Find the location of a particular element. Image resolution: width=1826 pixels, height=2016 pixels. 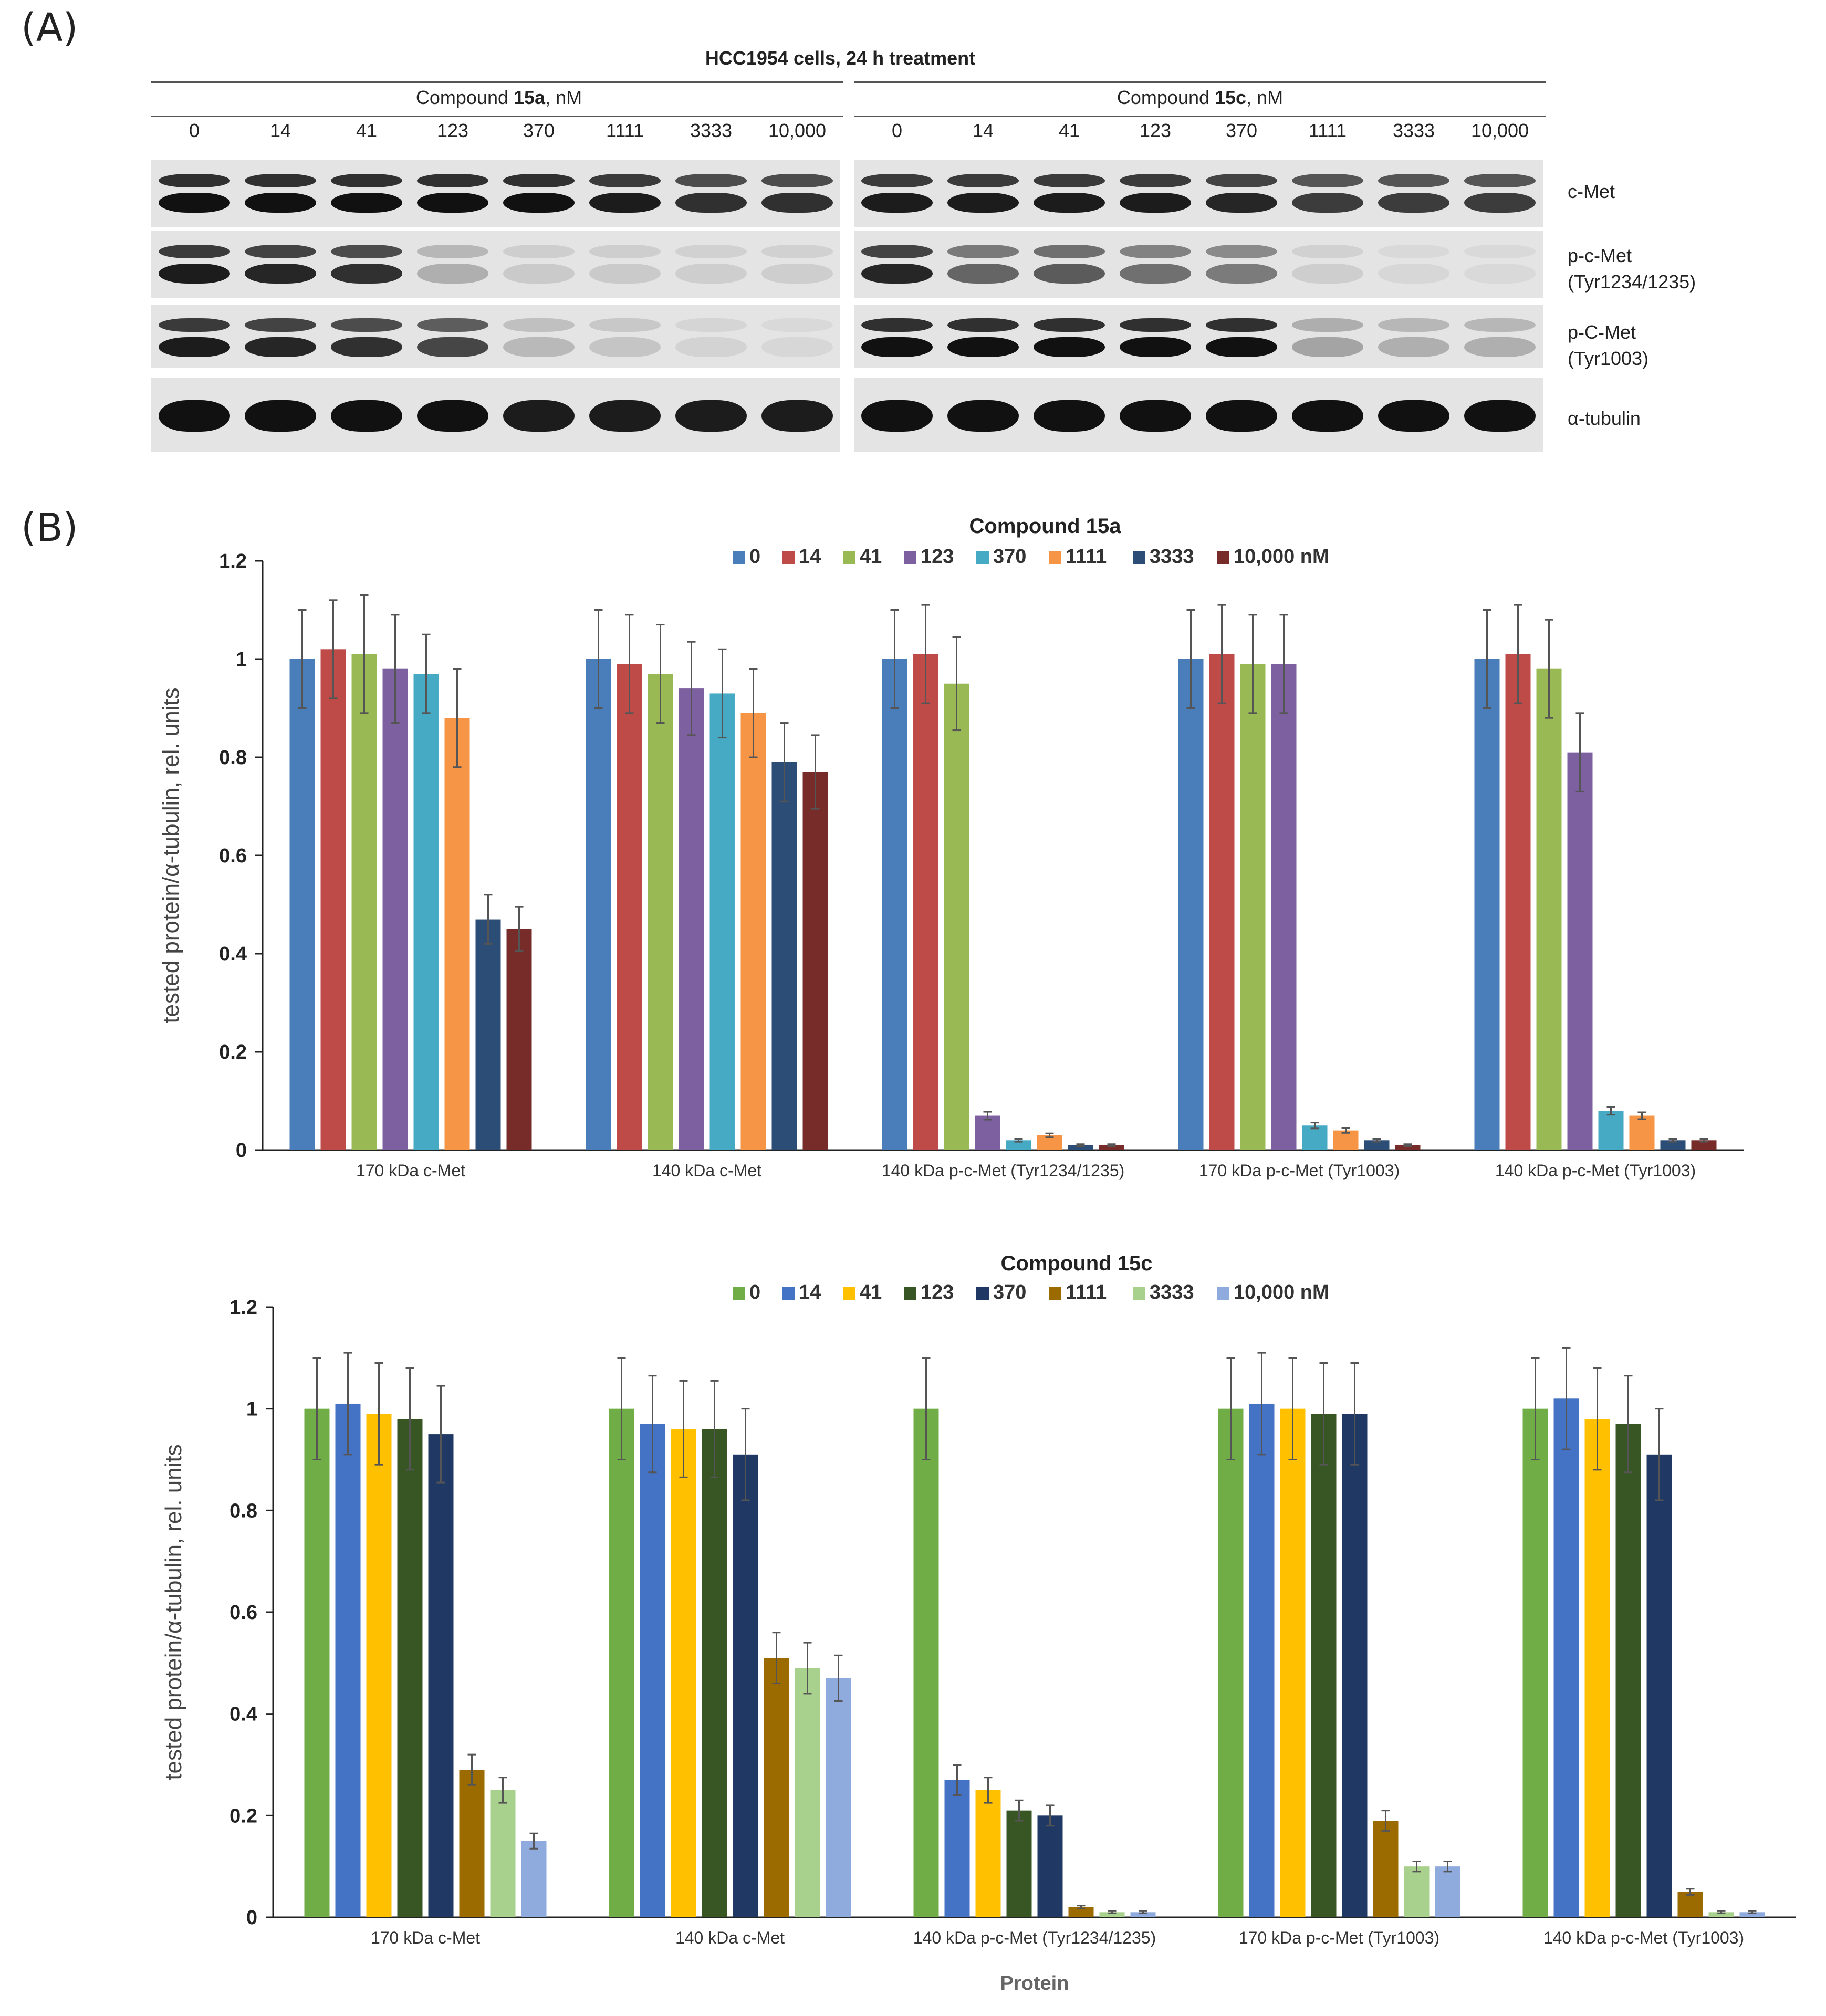

legend-label: 10,000 nM is located at coordinates (1282, 1292).